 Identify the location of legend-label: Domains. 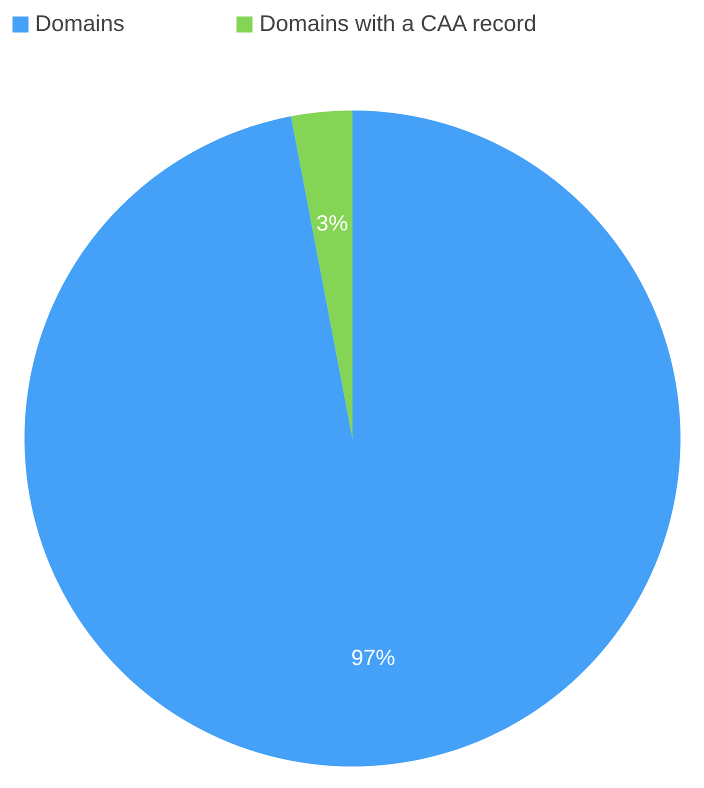
(79, 23).